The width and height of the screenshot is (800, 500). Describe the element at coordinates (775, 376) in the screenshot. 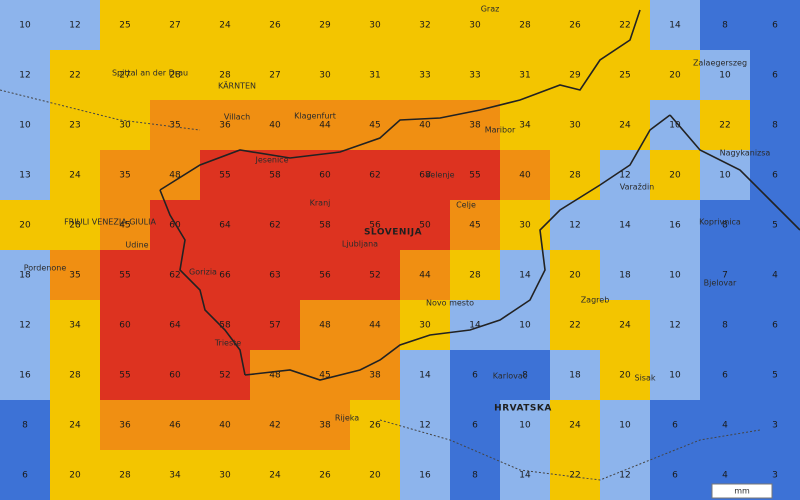

I see `precip-value: 5` at that location.